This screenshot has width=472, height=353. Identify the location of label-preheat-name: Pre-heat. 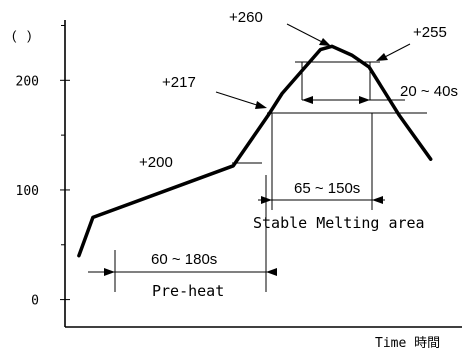
(188, 291).